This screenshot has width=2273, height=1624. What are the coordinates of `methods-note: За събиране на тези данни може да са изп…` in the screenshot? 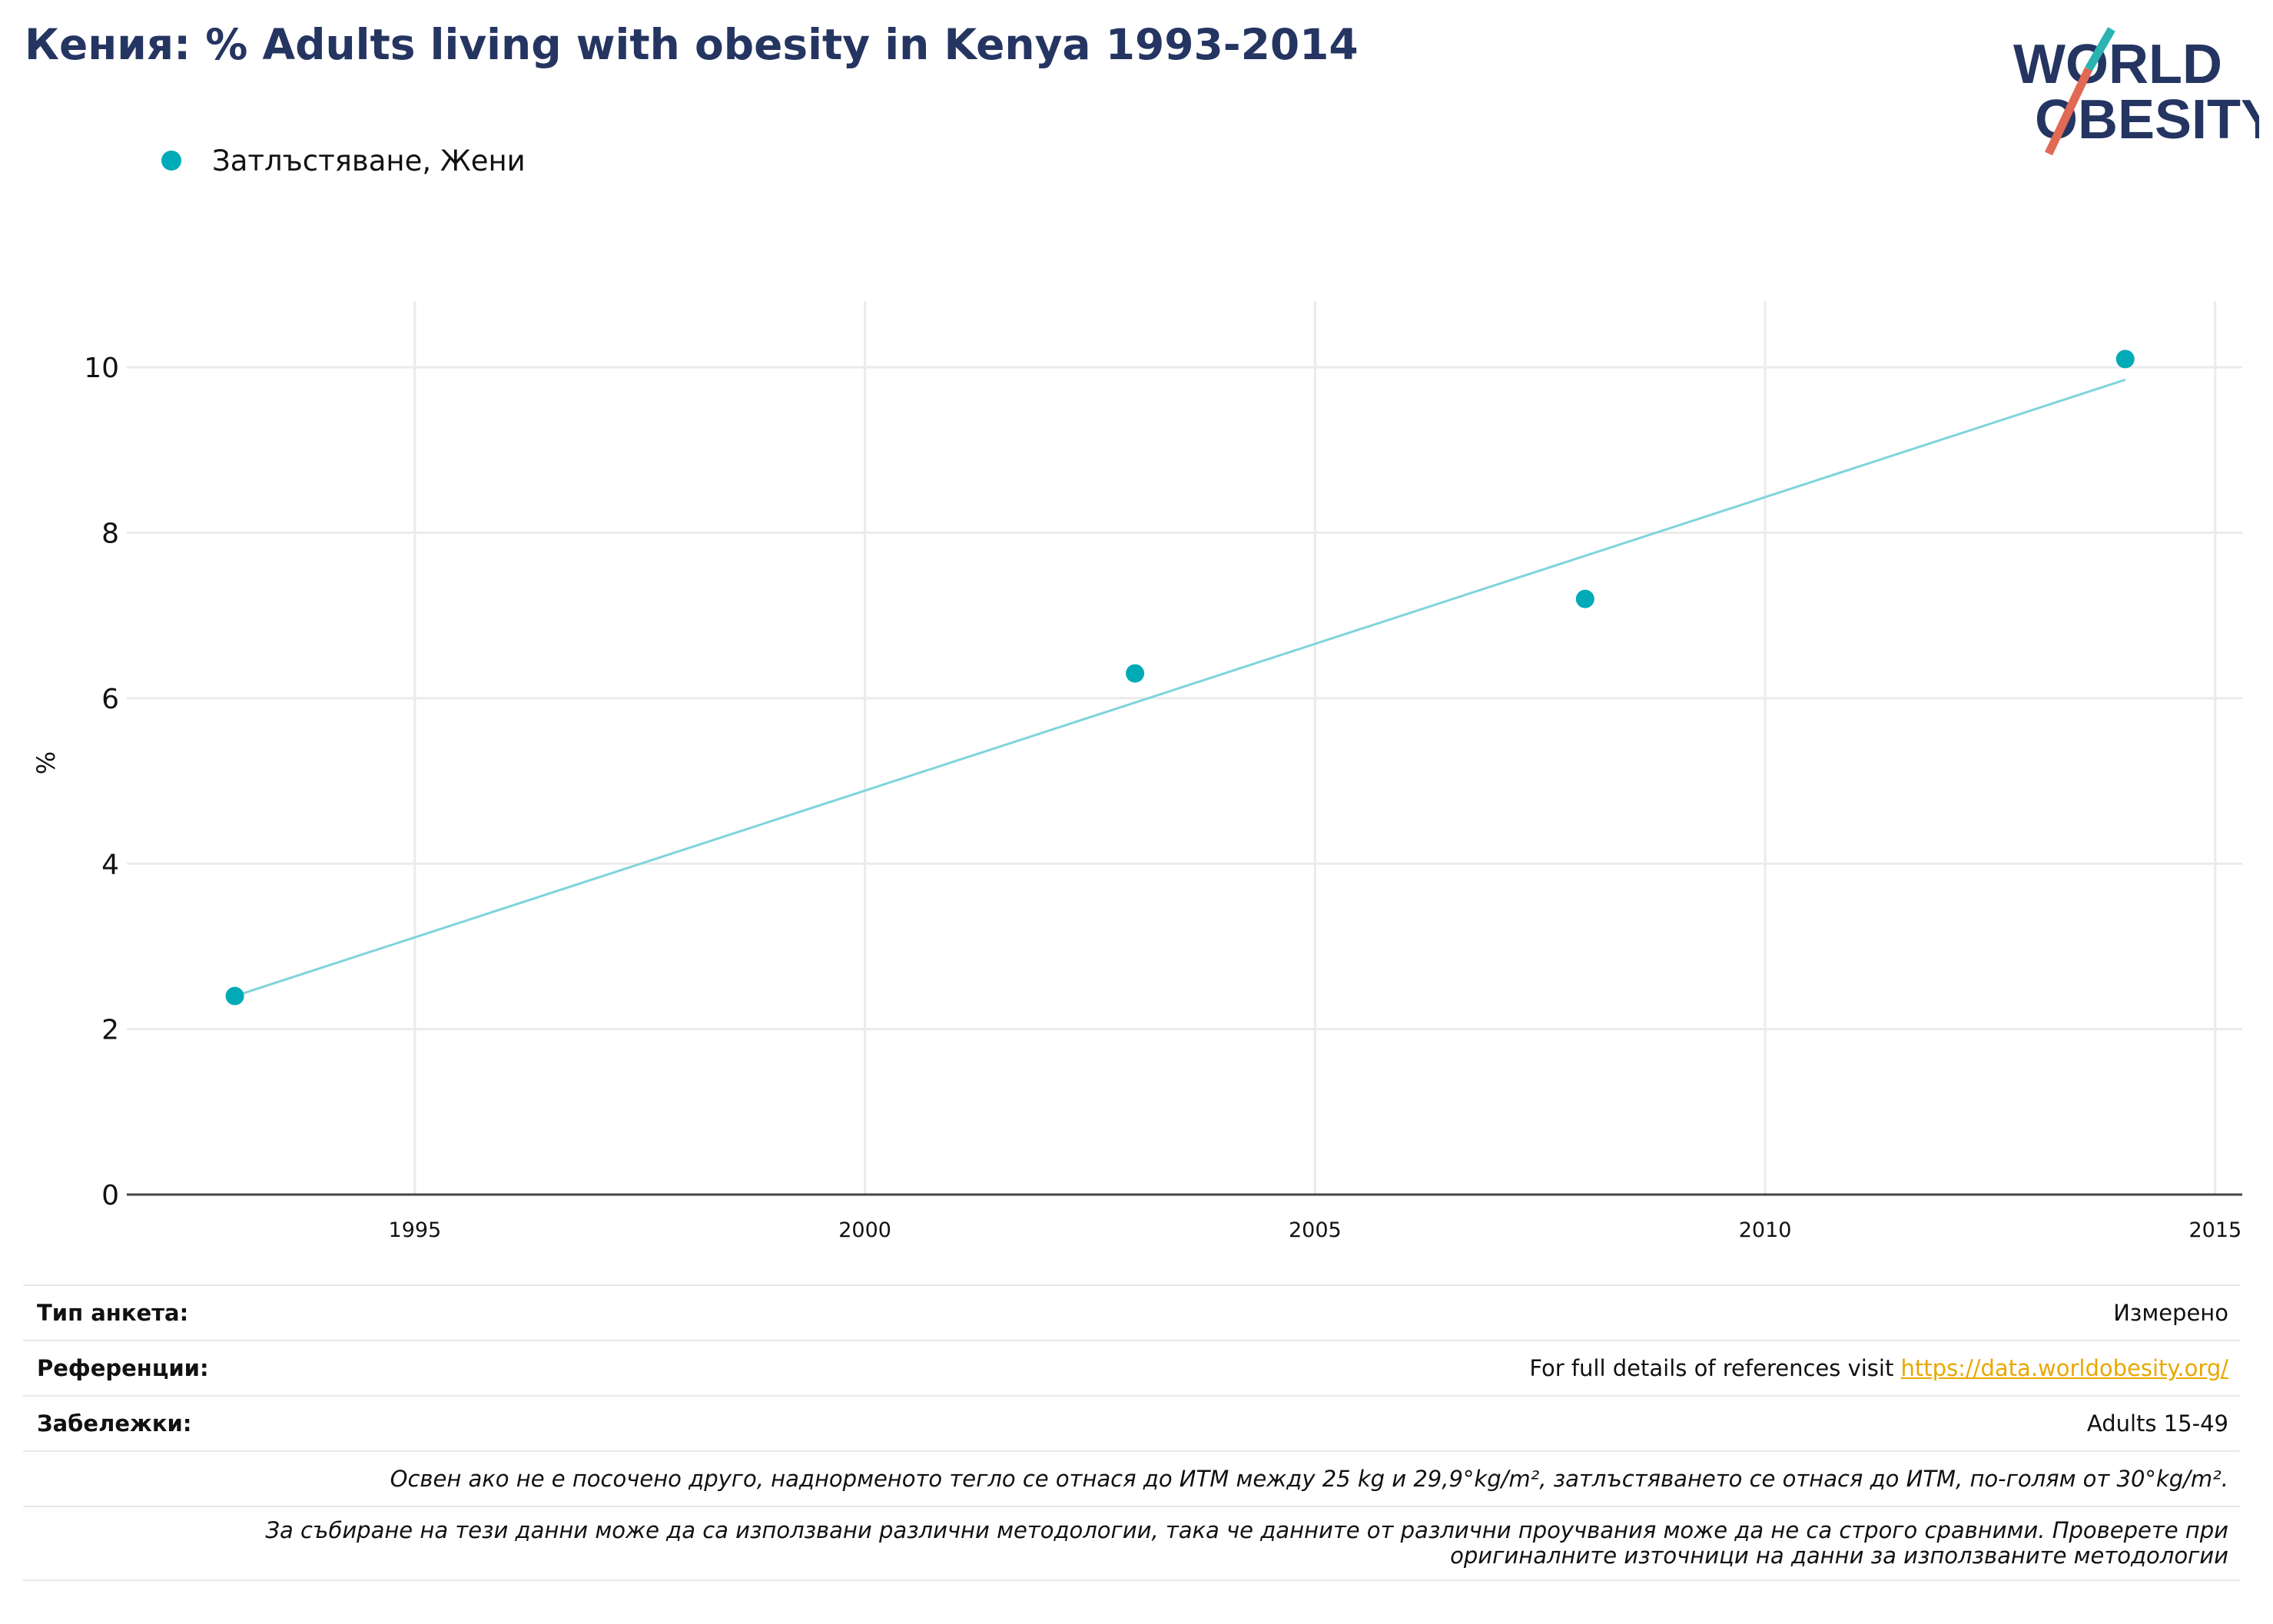 It's located at (1132, 1543).